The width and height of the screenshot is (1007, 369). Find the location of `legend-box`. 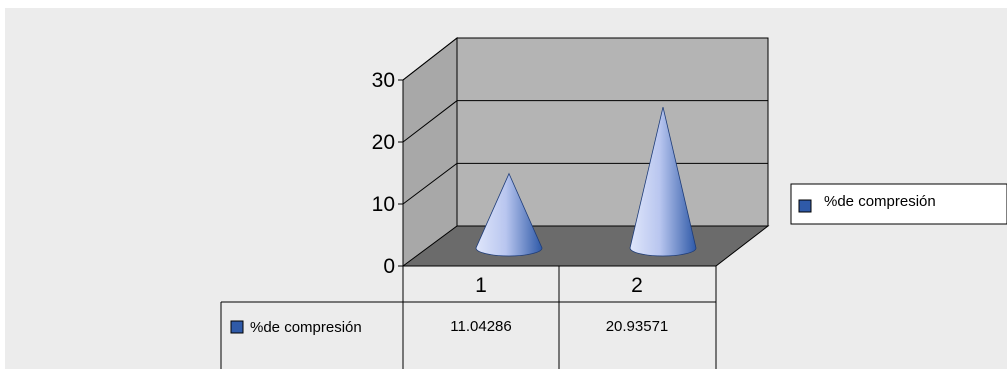

legend-box is located at coordinates (898, 204).